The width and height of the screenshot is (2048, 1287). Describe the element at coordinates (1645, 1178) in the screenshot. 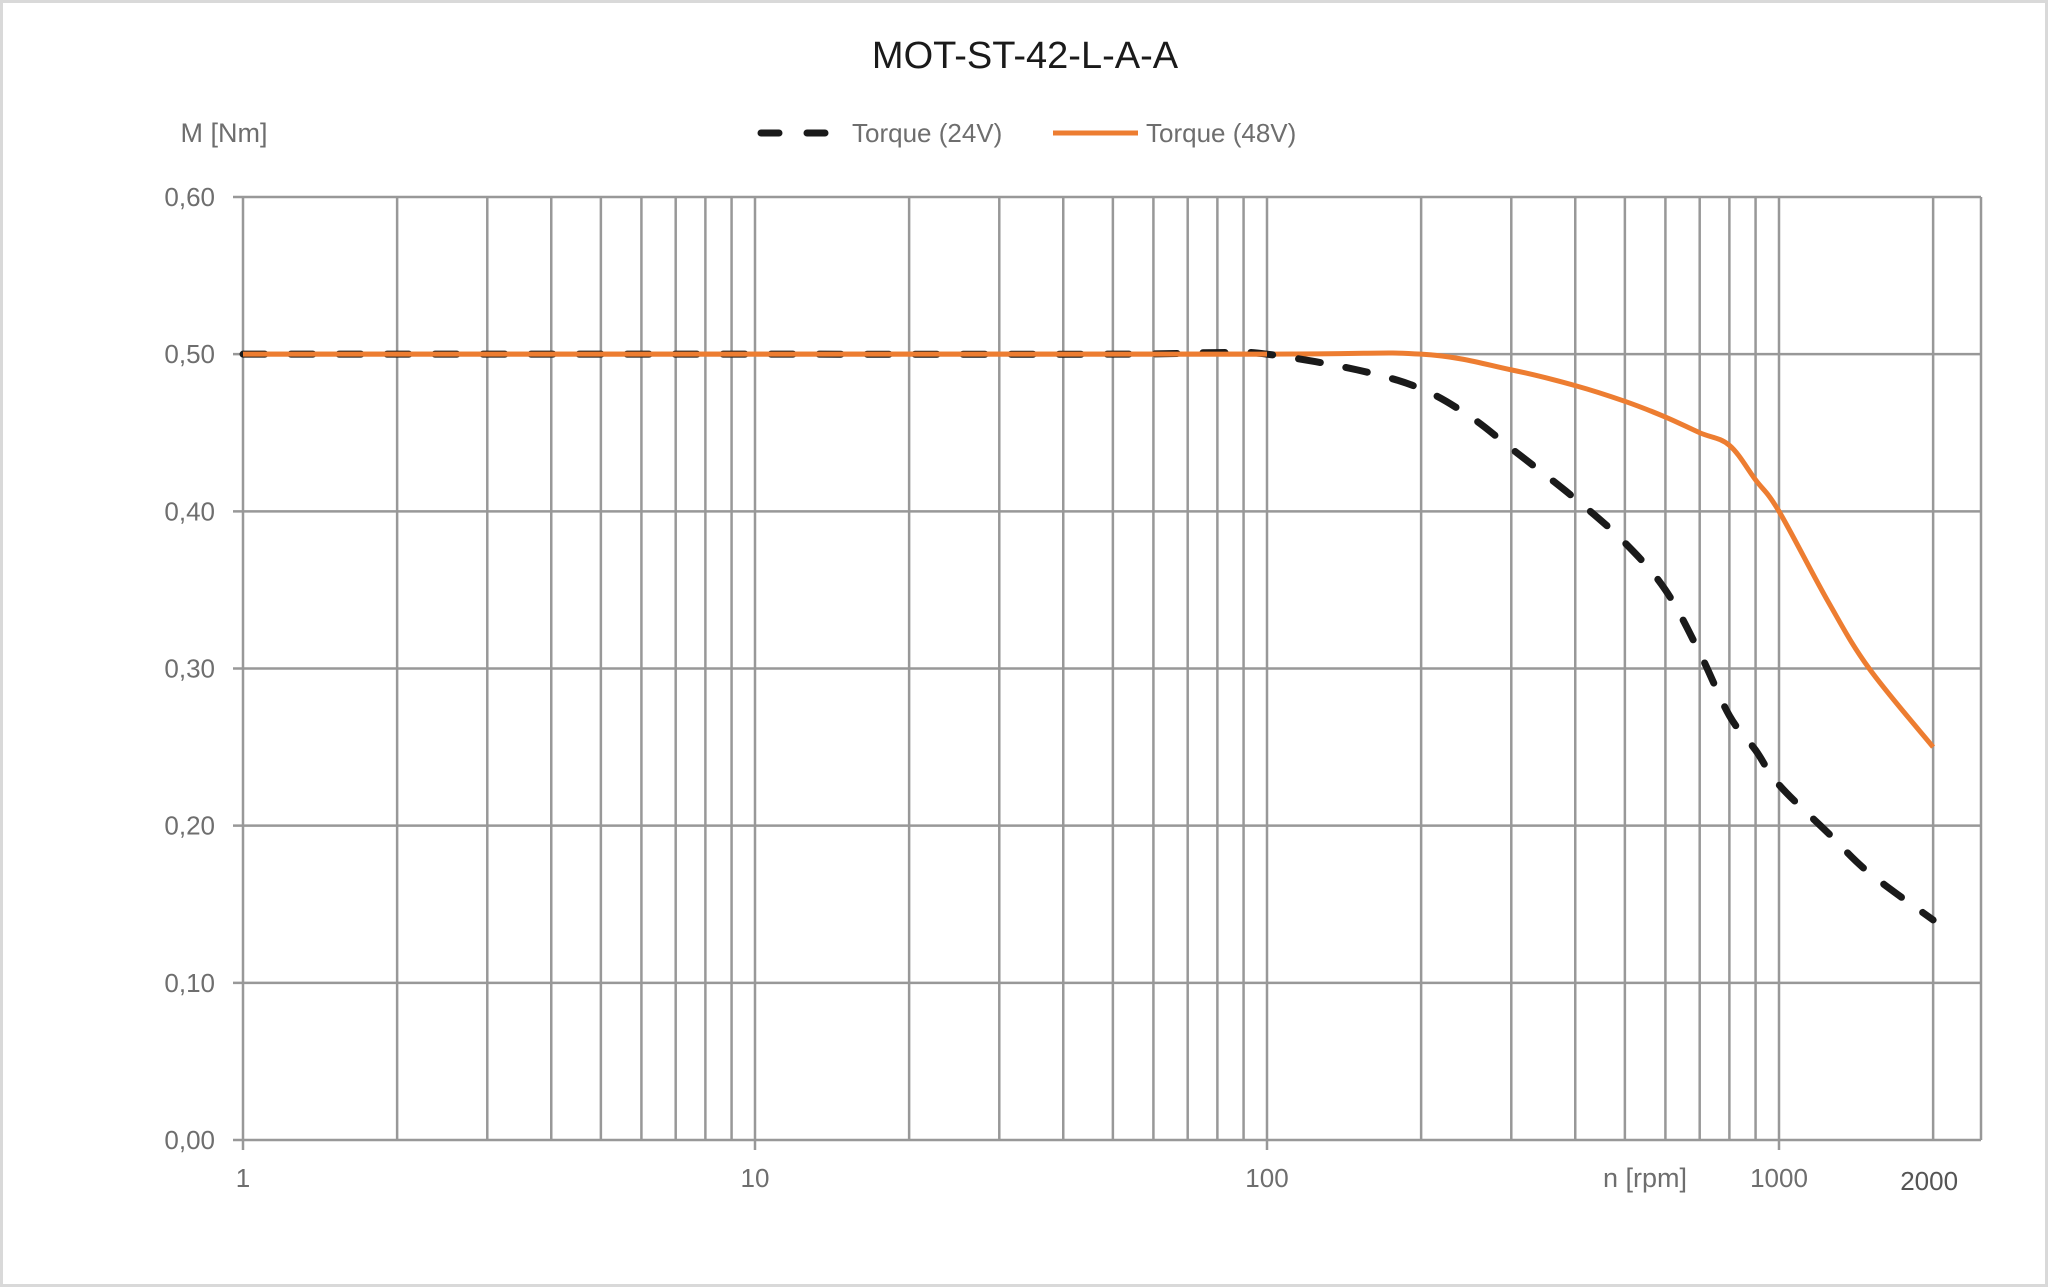

I see `x-axis-label: n [rpm]` at that location.